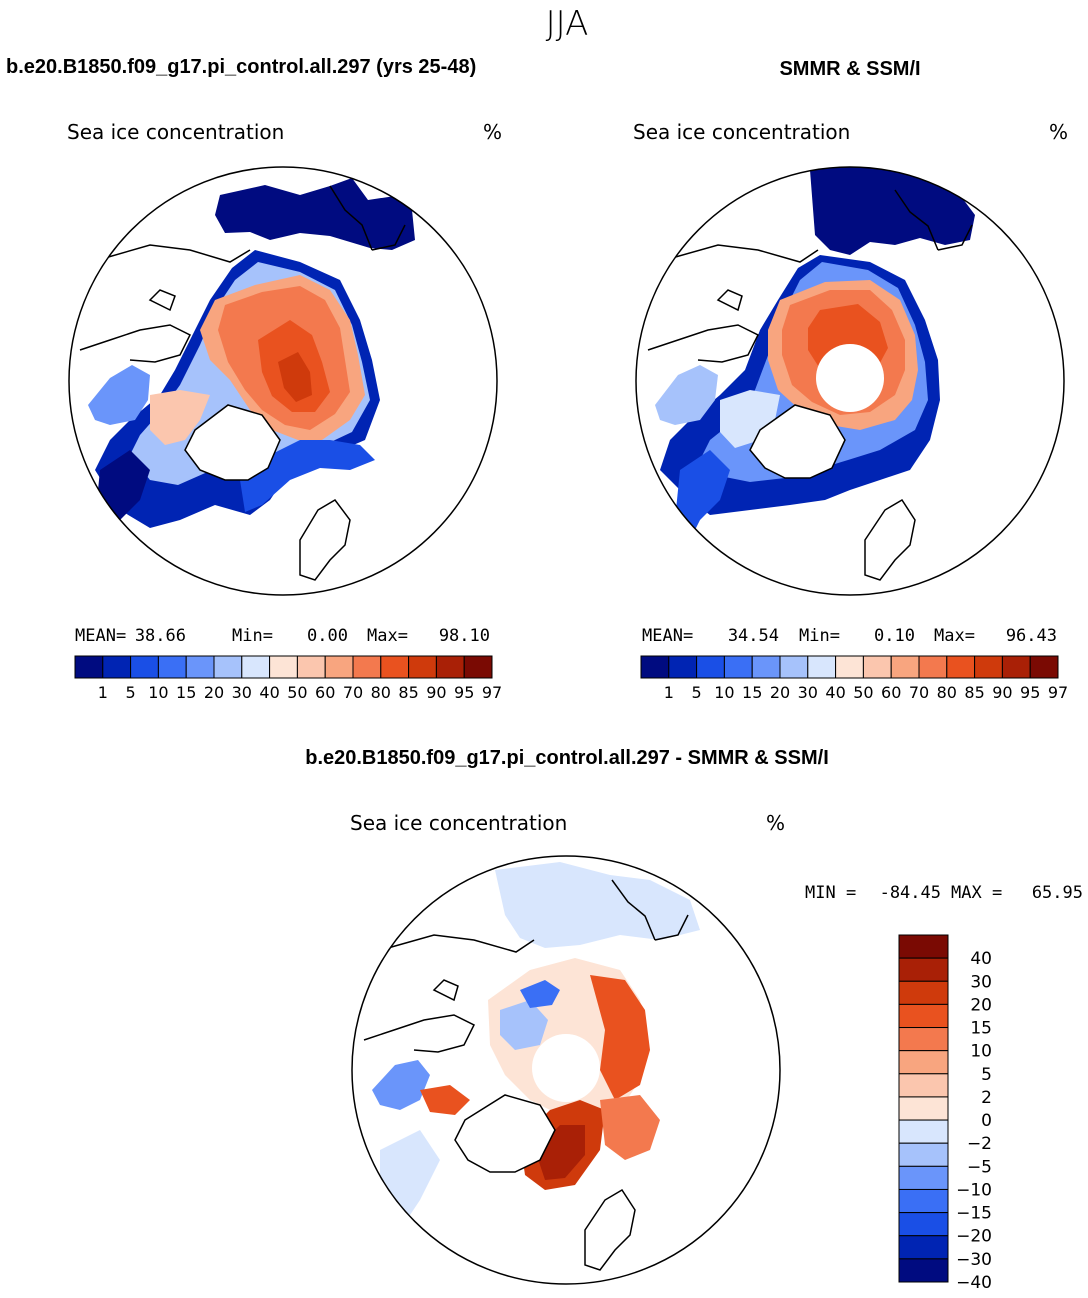 This screenshot has width=1088, height=1298. Describe the element at coordinates (464, 636) in the screenshot. I see `model-max-value: 98.10` at that location.